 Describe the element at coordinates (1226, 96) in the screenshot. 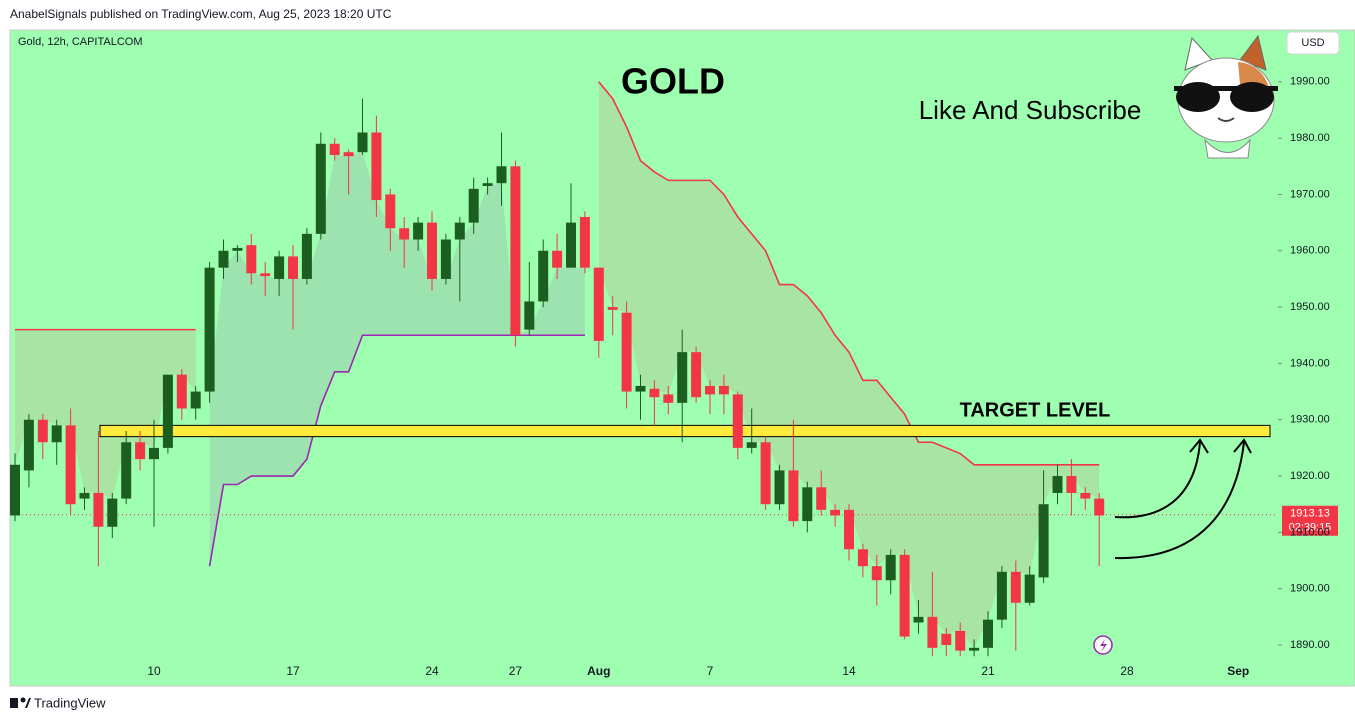

I see `mascot` at that location.